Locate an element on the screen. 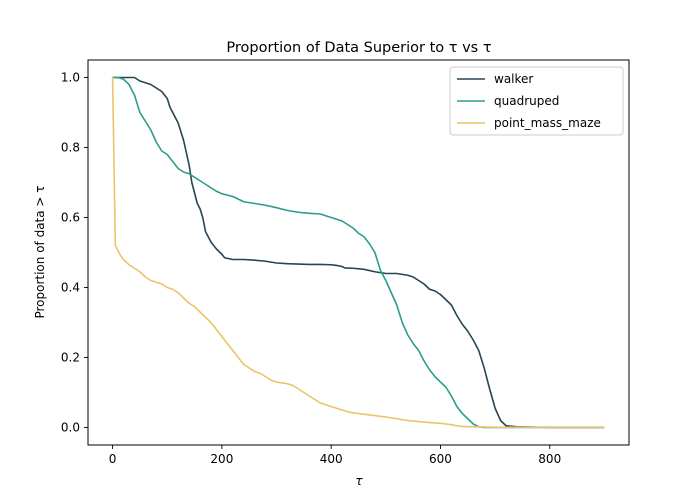 This screenshot has width=700, height=504. x-tick-label: 600 is located at coordinates (440, 459).